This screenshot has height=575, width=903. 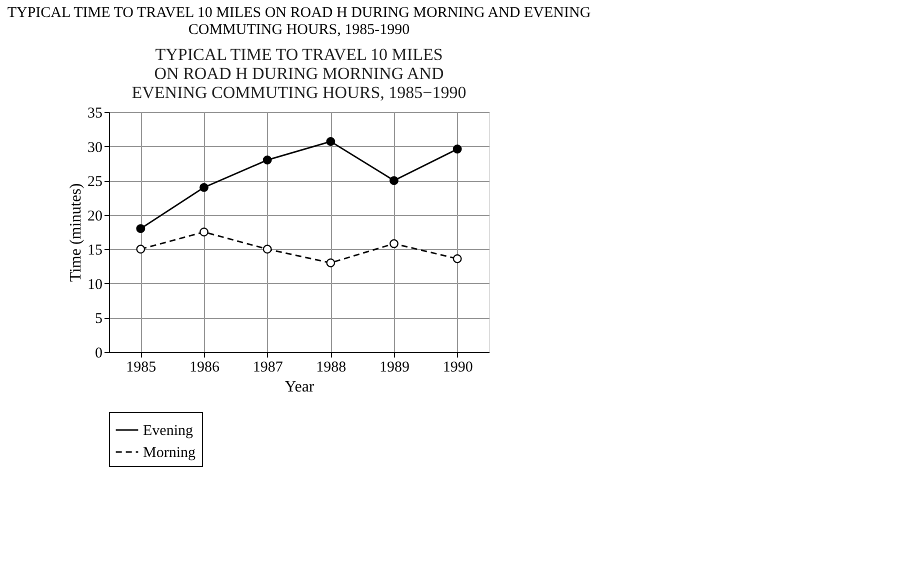 What do you see at coordinates (299, 387) in the screenshot?
I see `x-axis-title: Year` at bounding box center [299, 387].